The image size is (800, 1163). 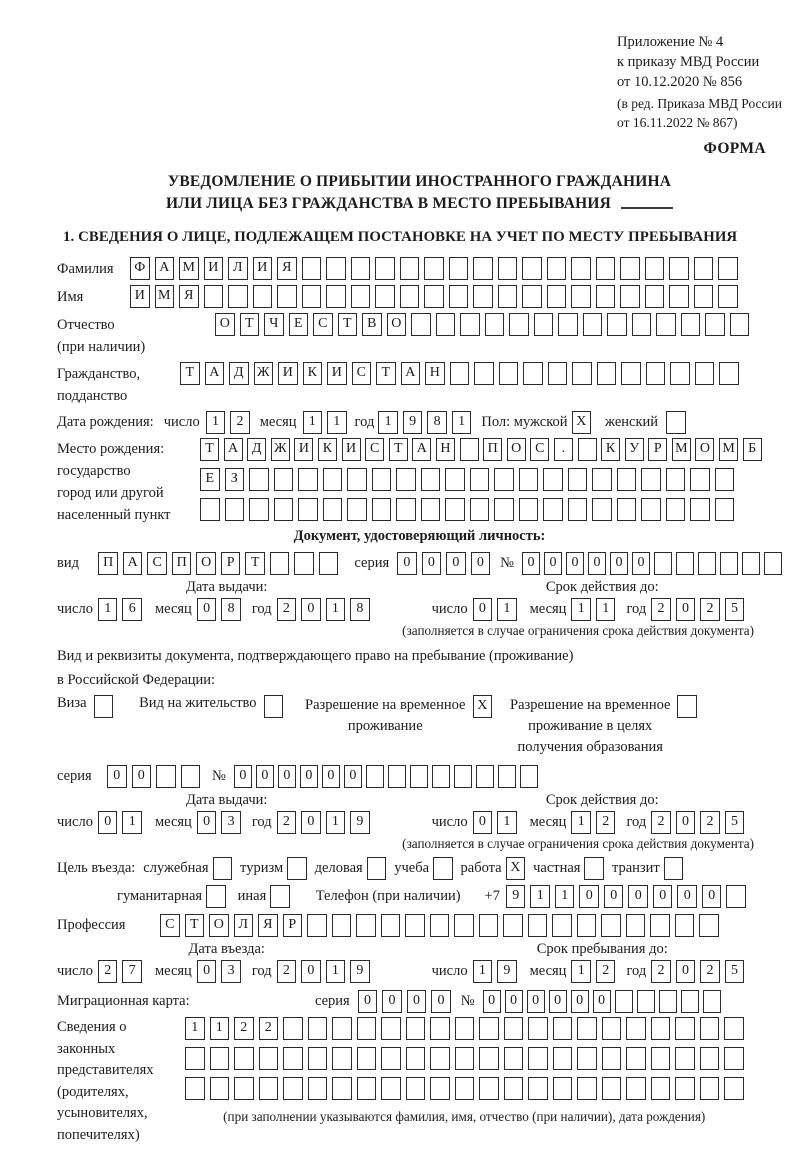 I want to click on name-label: Имя, so click(x=70, y=297).